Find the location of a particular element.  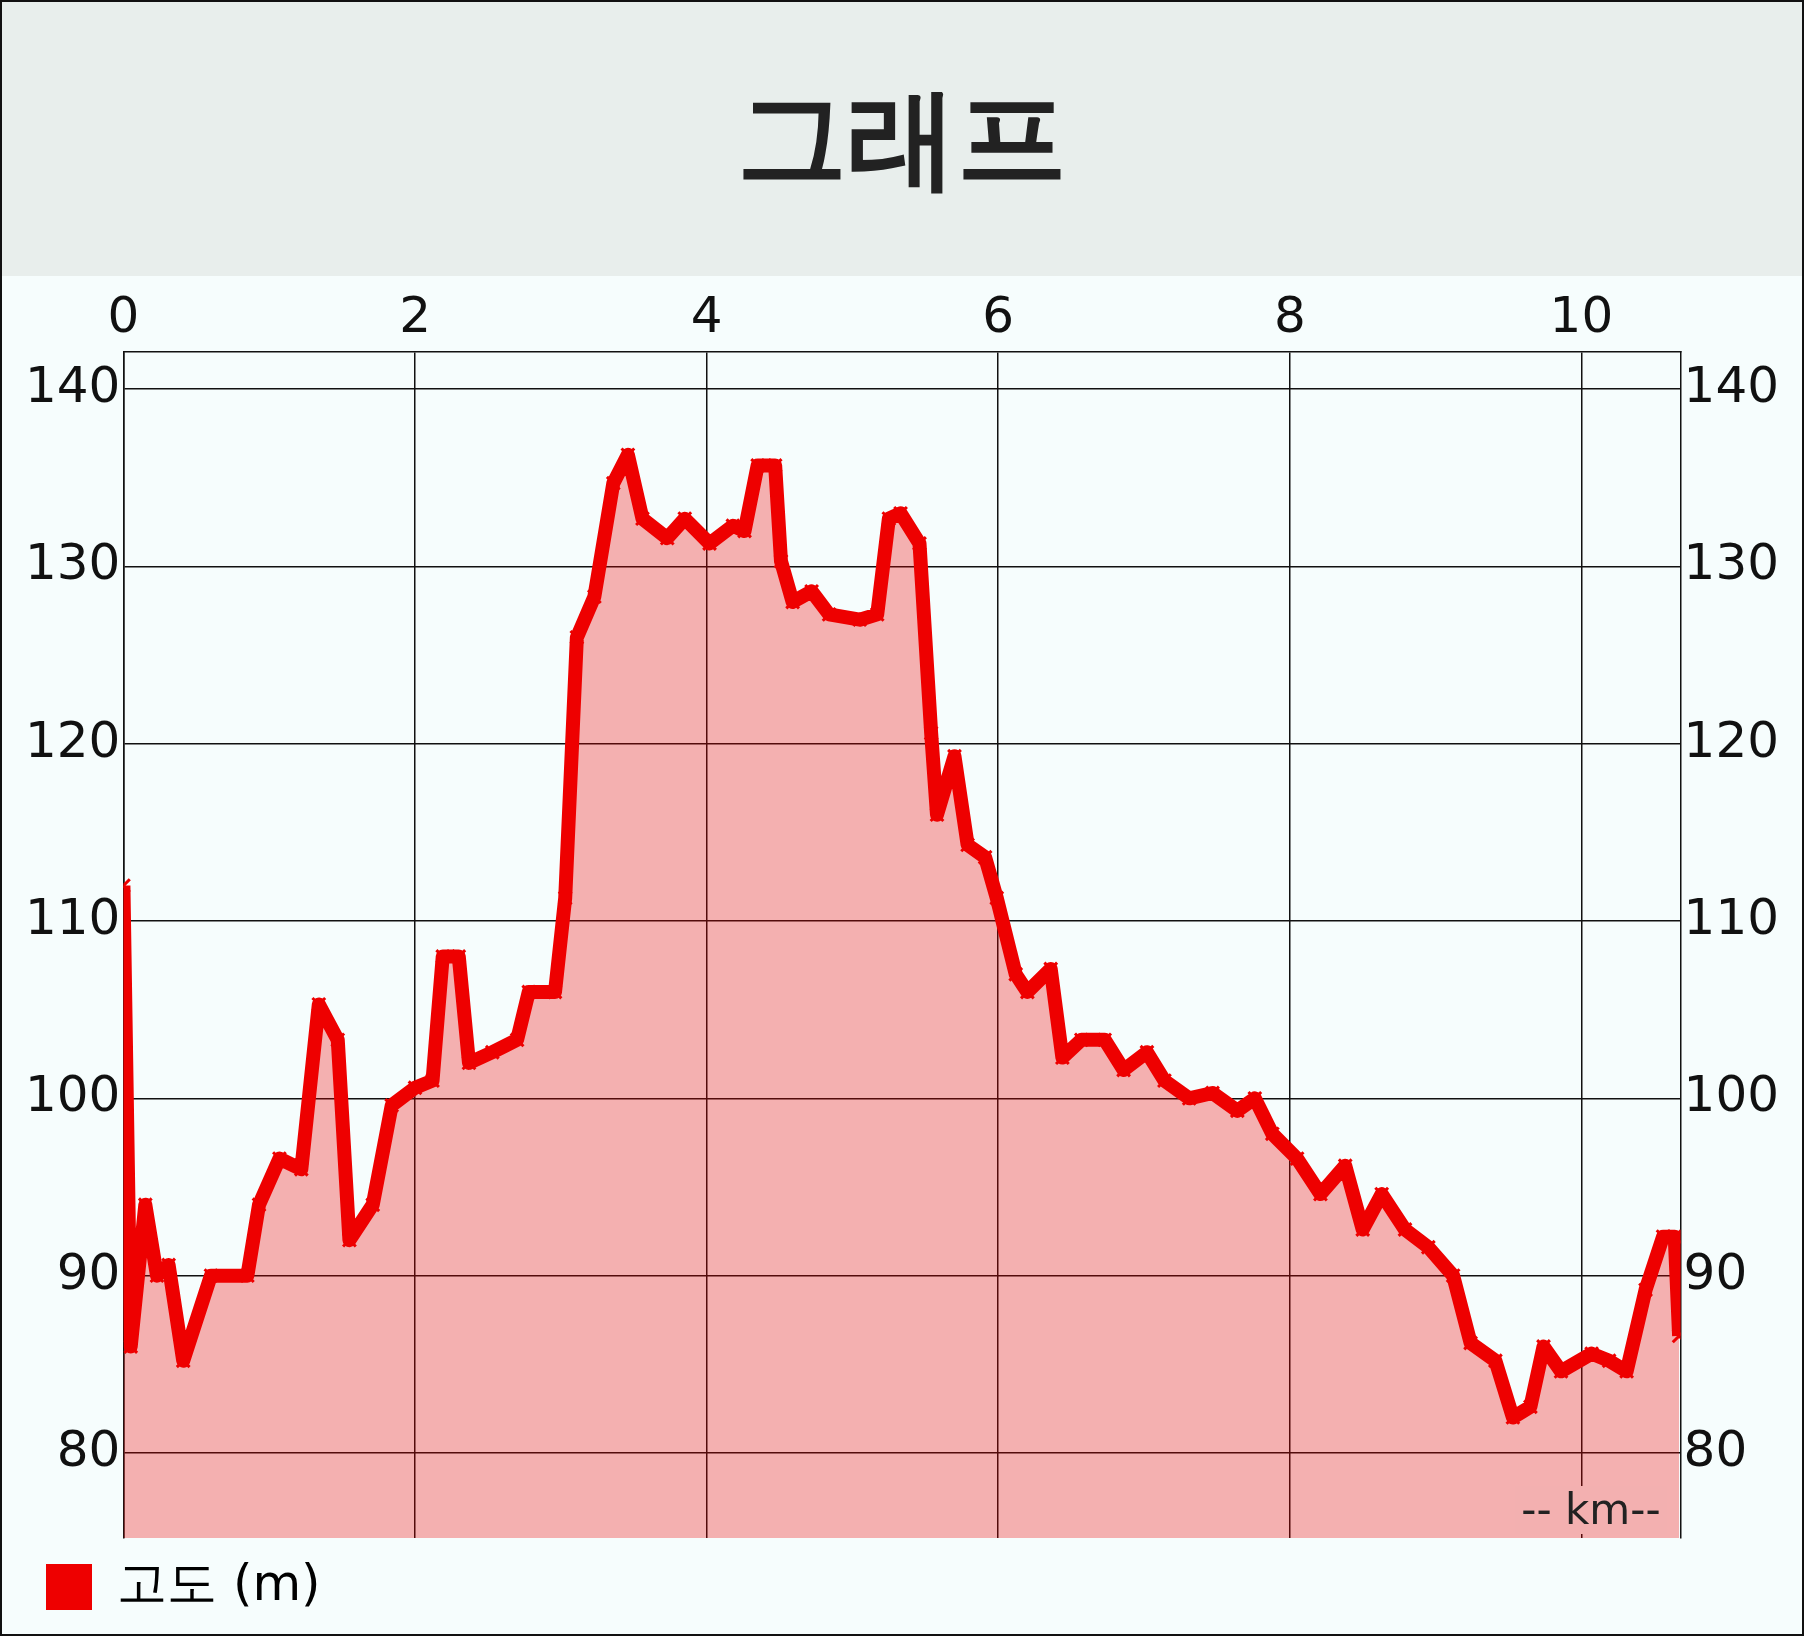

y-tick-label: 140 is located at coordinates (73, 385).